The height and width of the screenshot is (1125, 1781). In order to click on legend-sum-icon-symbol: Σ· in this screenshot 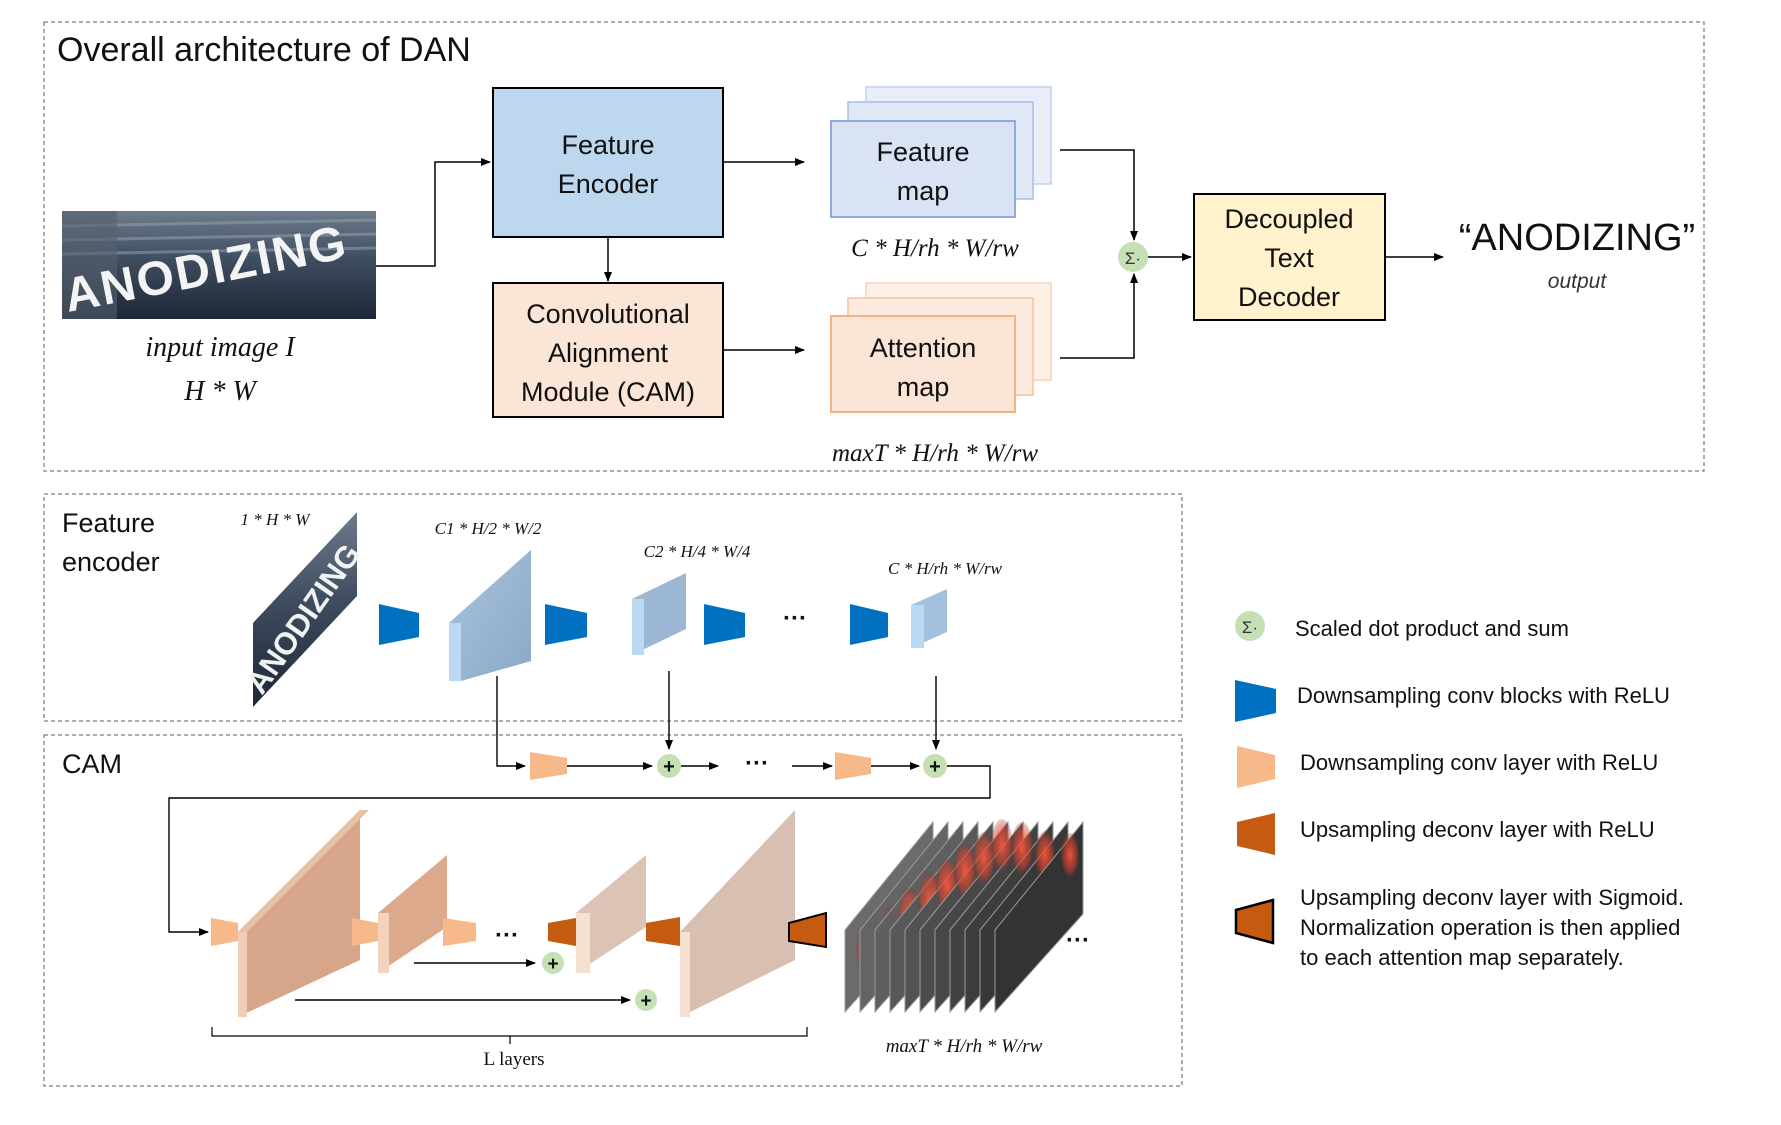, I will do `click(1250, 627)`.